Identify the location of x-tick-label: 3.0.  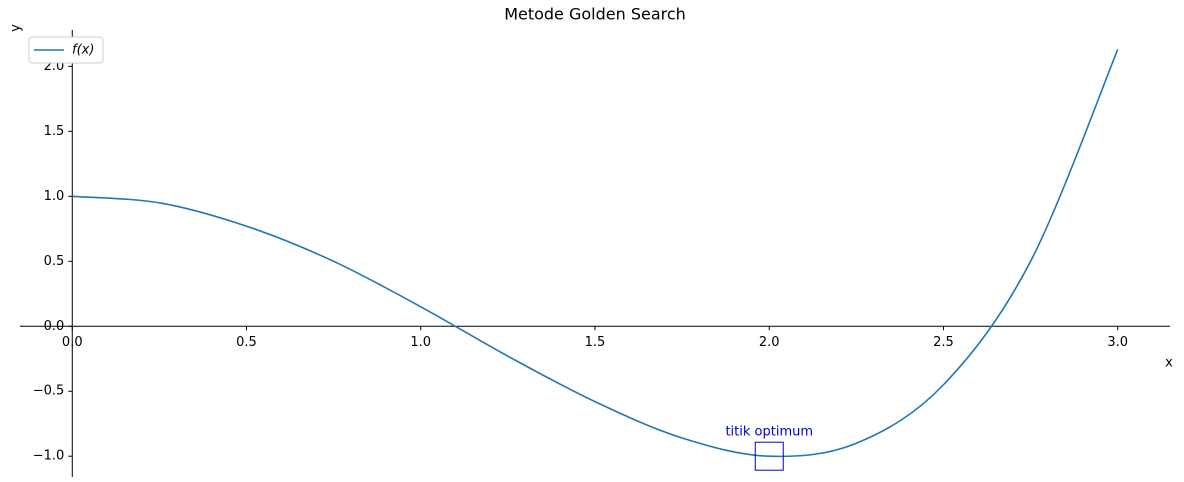
(1117, 342).